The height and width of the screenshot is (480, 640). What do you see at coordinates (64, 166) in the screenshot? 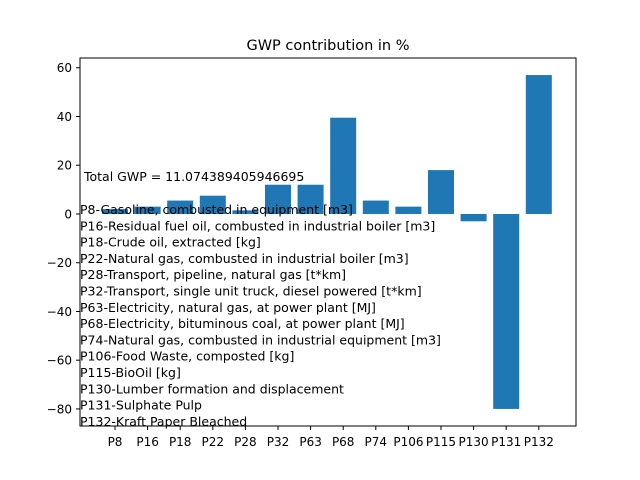
I see `y-tick-label: 20` at bounding box center [64, 166].